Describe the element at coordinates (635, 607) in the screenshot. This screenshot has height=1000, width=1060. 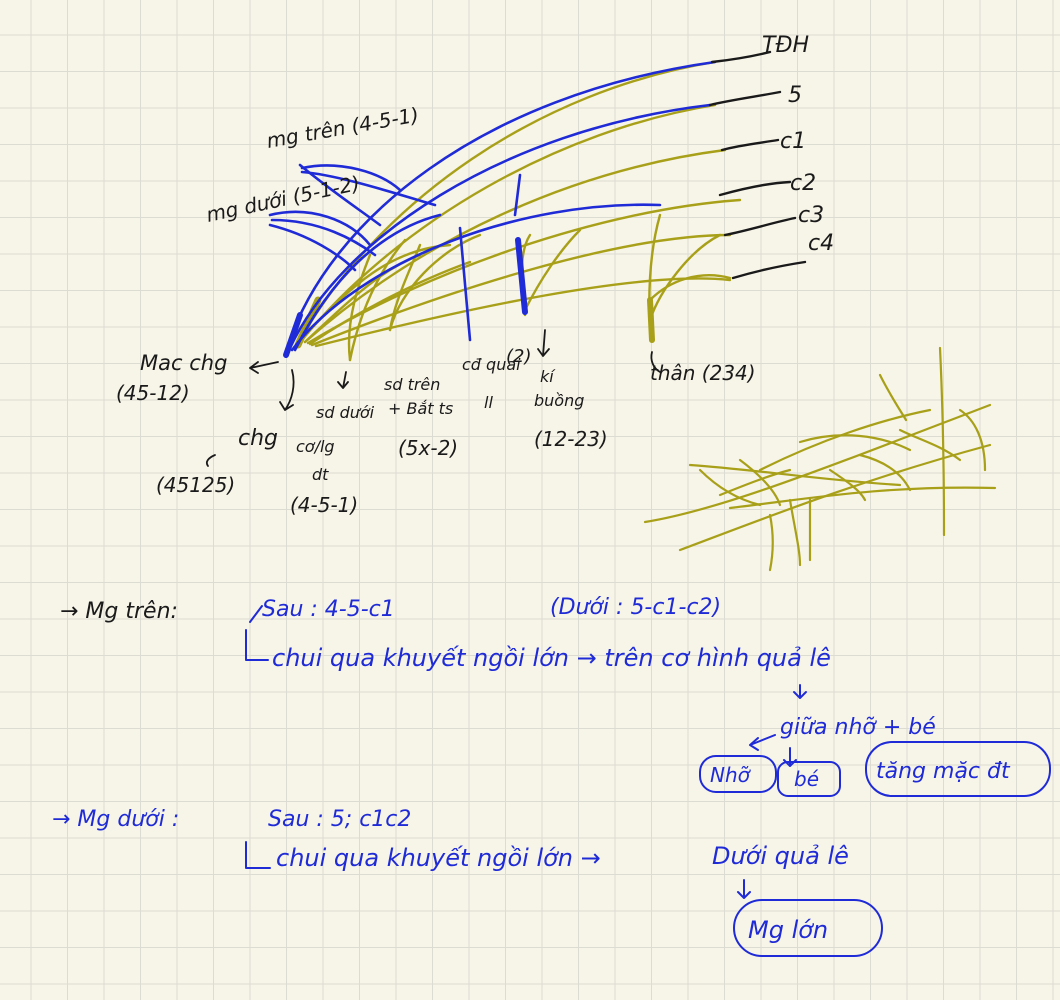
I see `note-mg-tren-duoi: (Dưới : 5-c1-c2)` at that location.